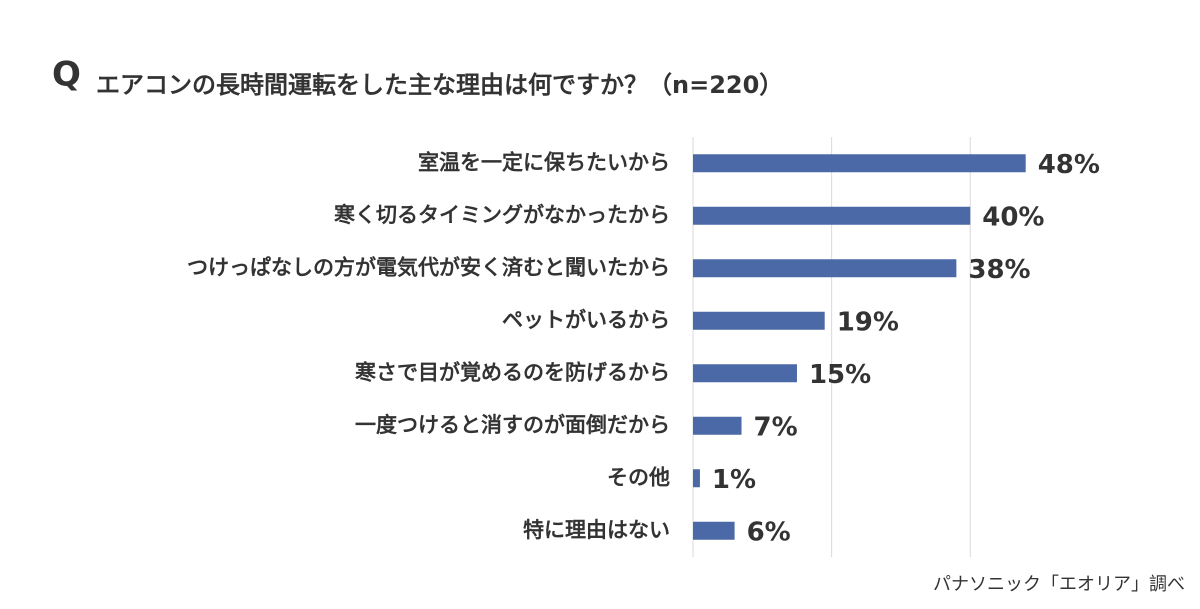 Image resolution: width=1200 pixels, height=609 pixels. I want to click on category-label: つけっぱなしの方が電気代が安く済むと聞いたから, so click(428, 267).